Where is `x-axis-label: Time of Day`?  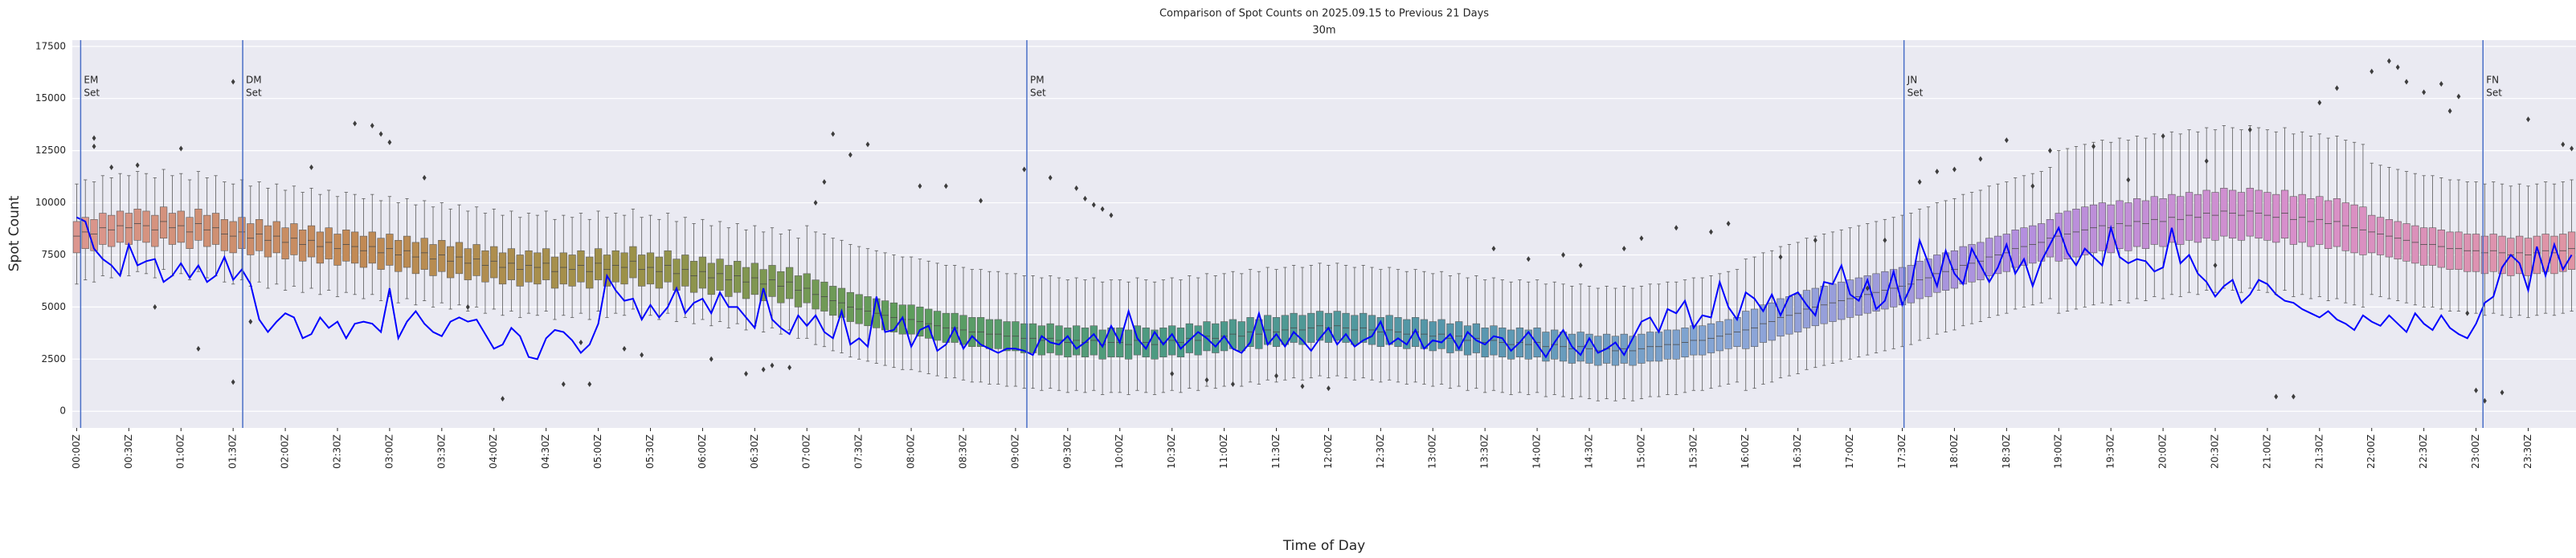 x-axis-label: Time of Day is located at coordinates (1324, 546).